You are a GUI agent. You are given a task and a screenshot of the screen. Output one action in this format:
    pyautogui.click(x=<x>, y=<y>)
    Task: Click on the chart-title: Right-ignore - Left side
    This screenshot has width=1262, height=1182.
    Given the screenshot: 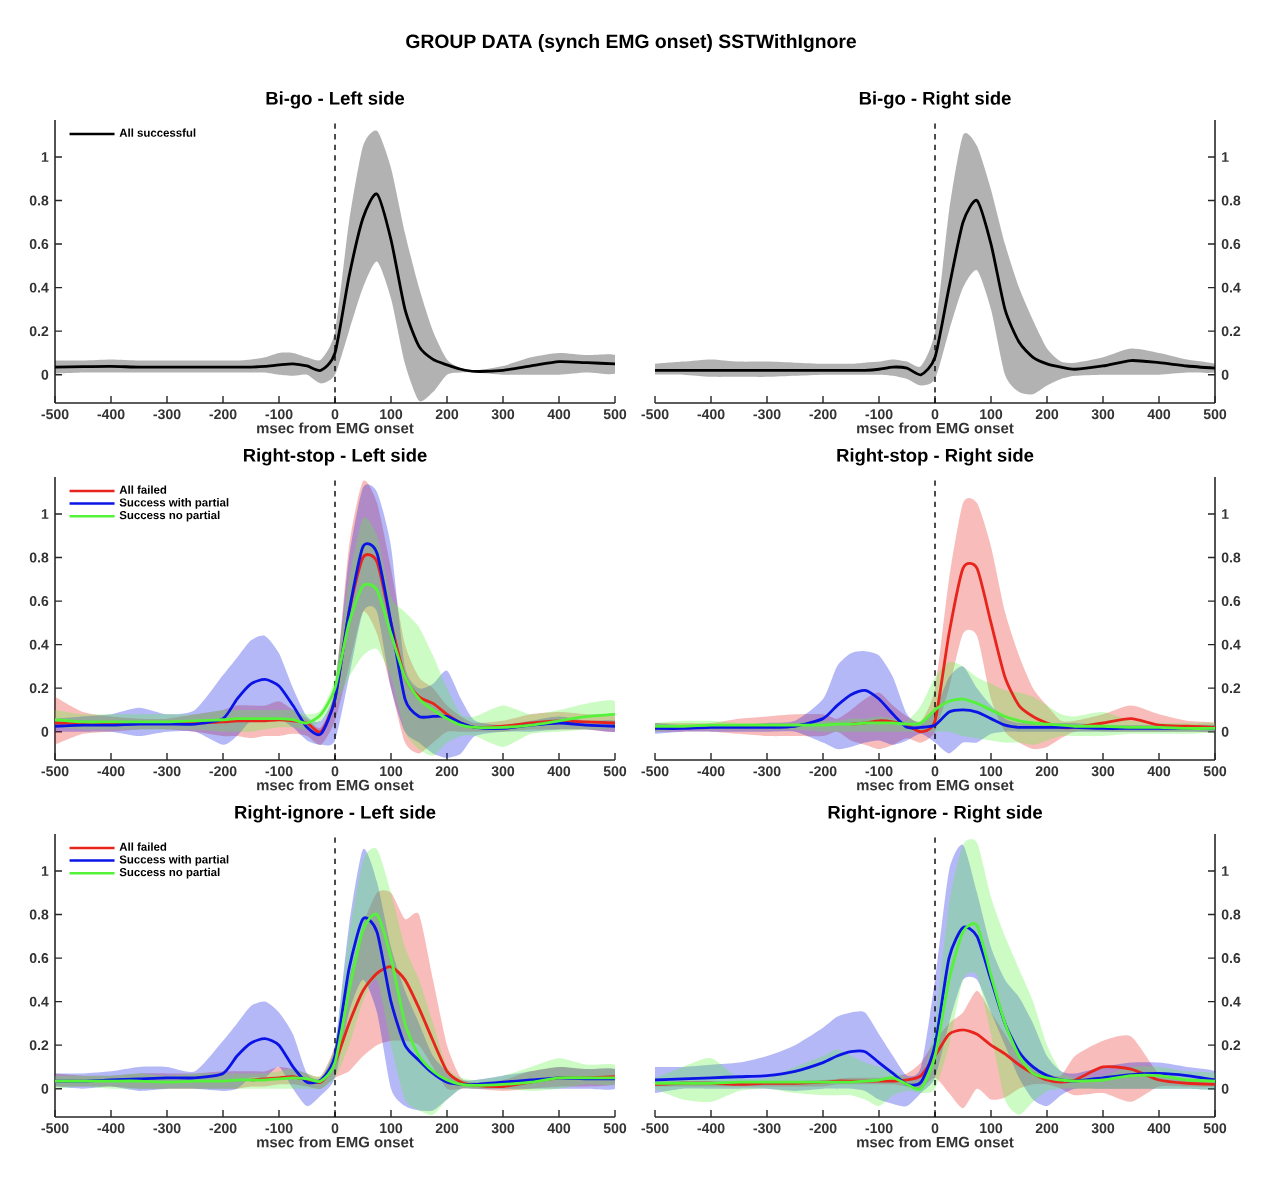 What is the action you would take?
    pyautogui.click(x=335, y=814)
    